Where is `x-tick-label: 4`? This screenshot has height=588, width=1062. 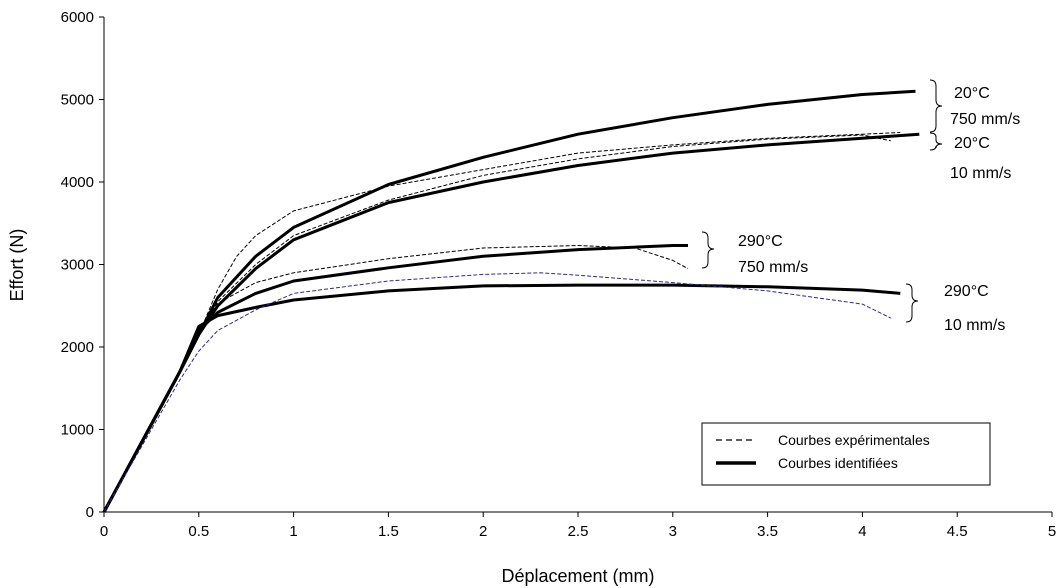 x-tick-label: 4 is located at coordinates (862, 531).